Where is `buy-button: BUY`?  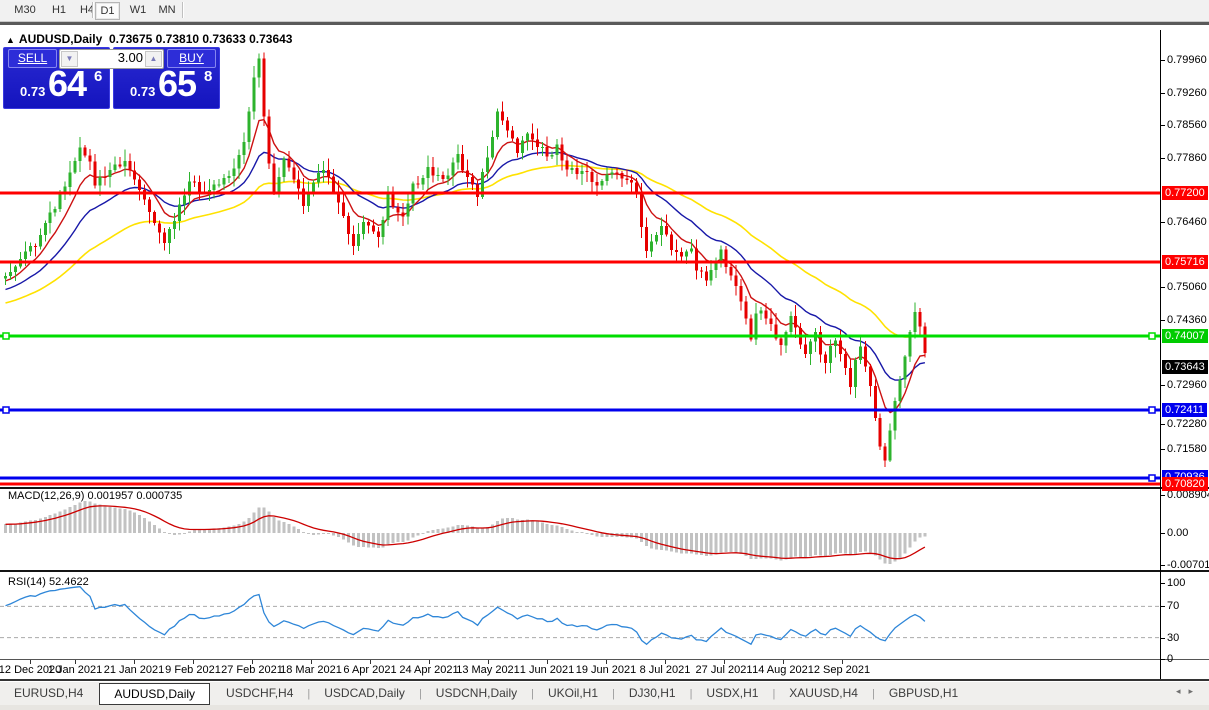 buy-button: BUY is located at coordinates (191, 58).